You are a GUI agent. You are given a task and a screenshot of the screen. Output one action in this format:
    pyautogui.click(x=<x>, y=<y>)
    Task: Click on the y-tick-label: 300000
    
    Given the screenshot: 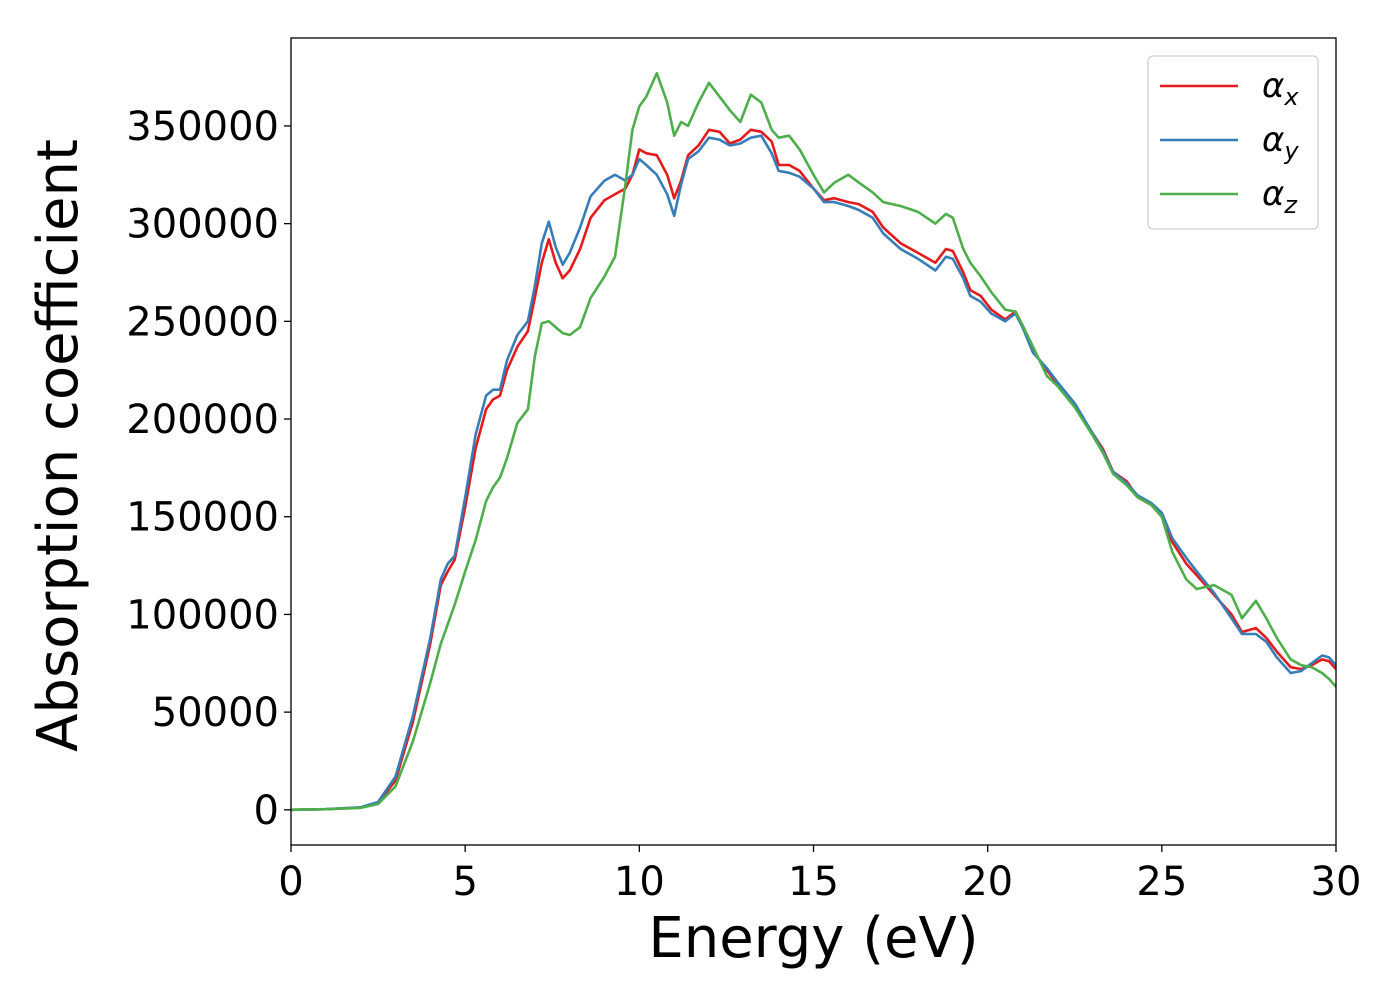 What is the action you would take?
    pyautogui.click(x=202, y=225)
    